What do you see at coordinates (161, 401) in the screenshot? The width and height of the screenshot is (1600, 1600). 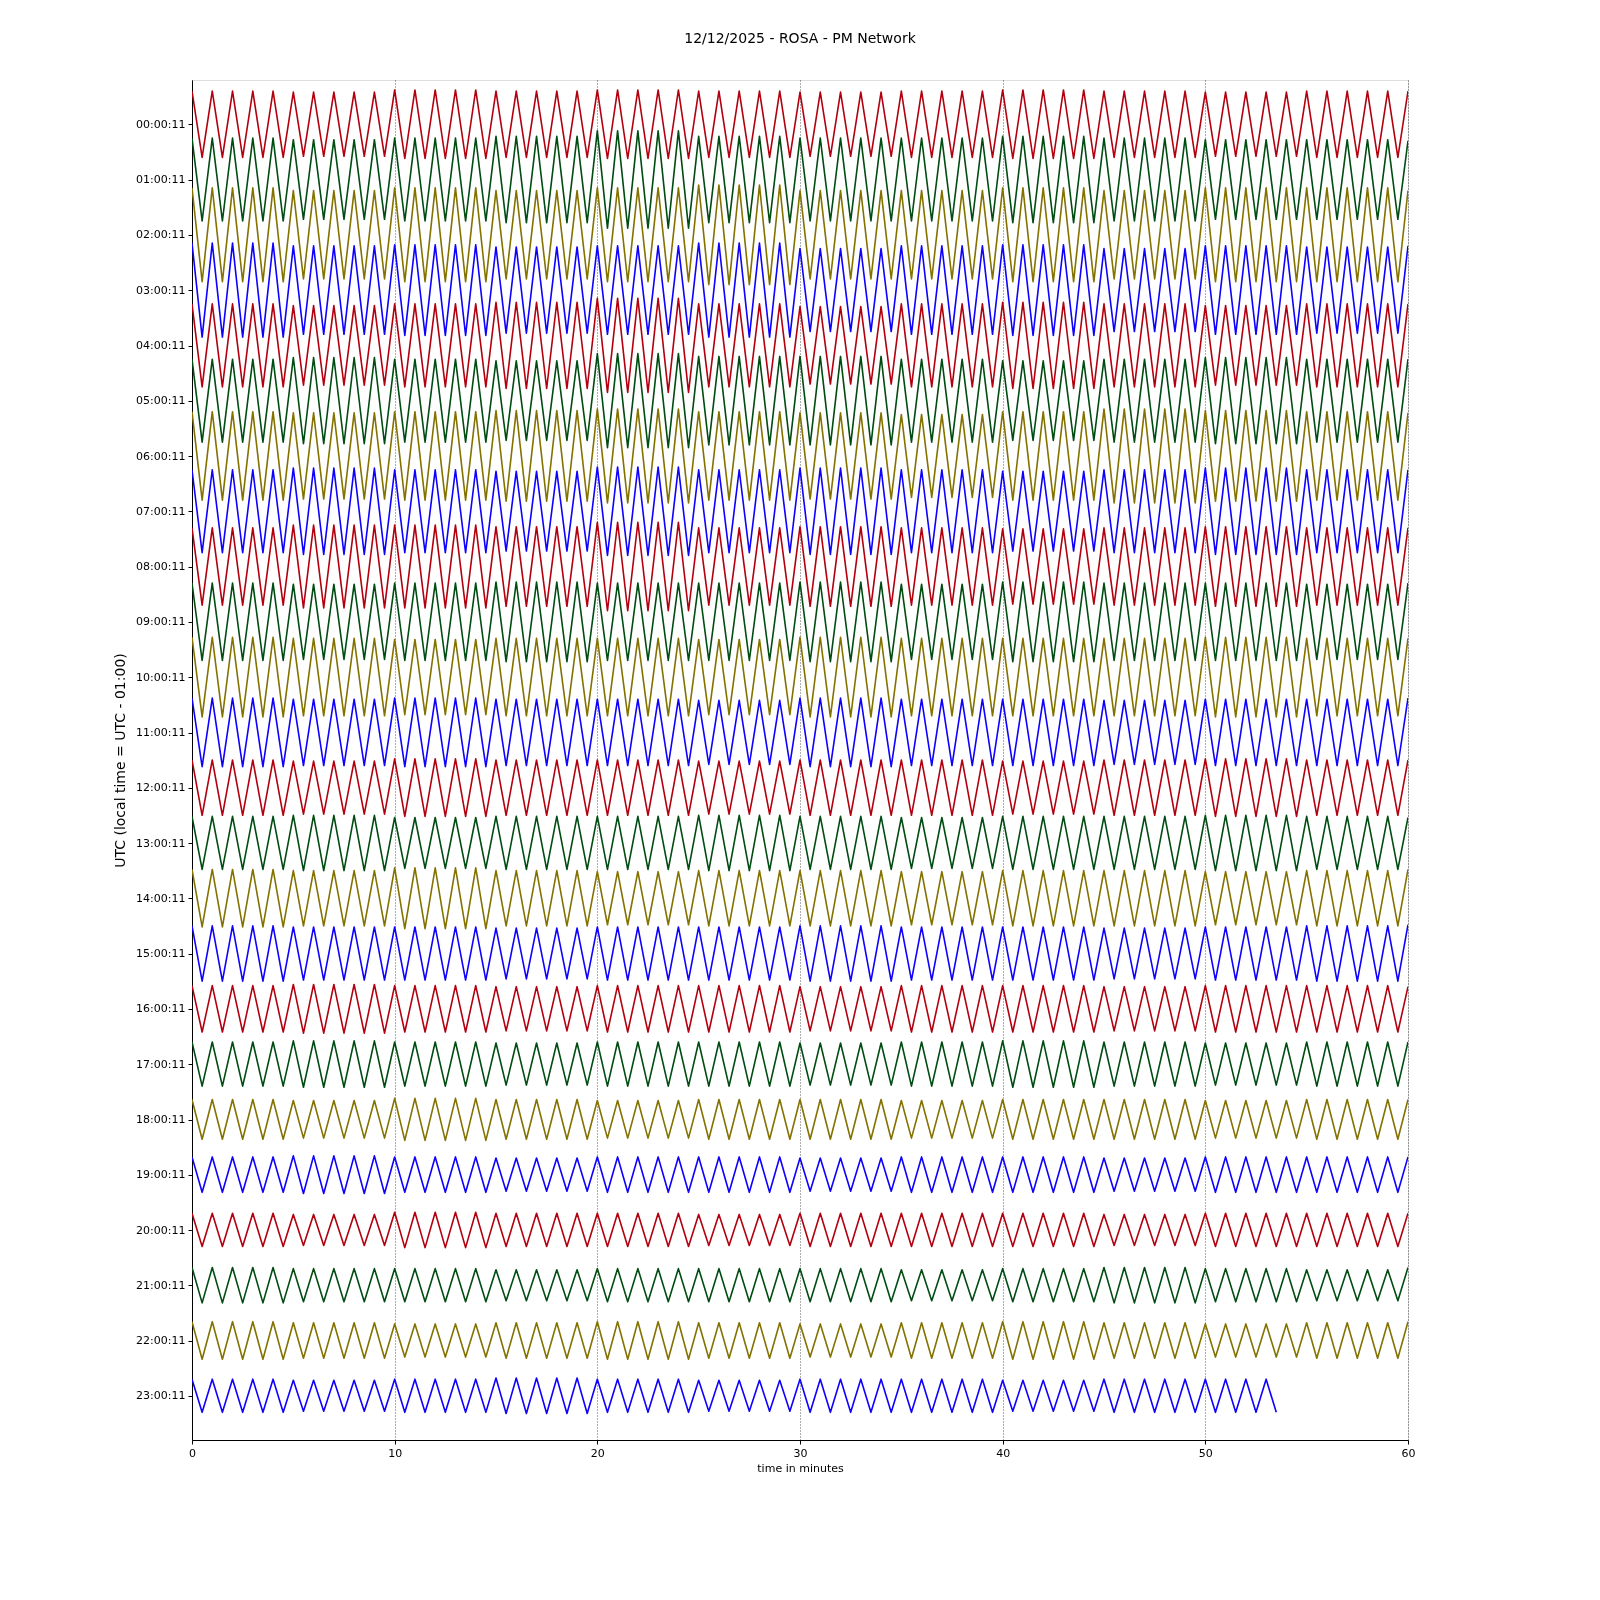 I see `y-tick-label: 05:00:11` at bounding box center [161, 401].